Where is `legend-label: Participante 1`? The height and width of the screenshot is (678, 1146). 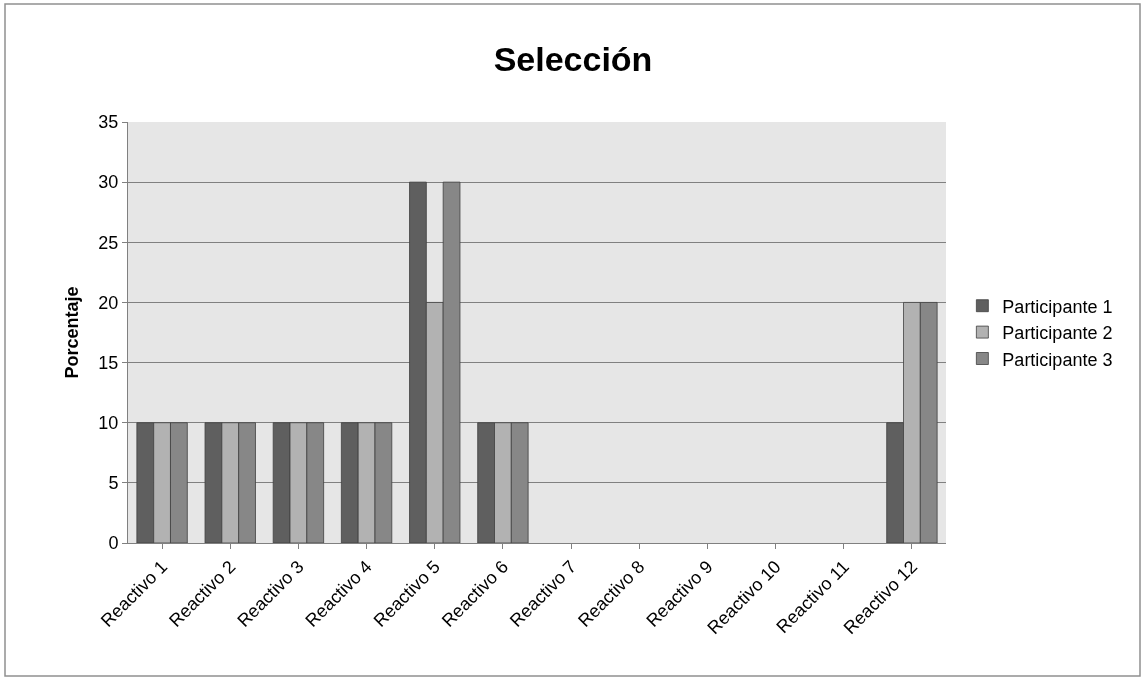 legend-label: Participante 1 is located at coordinates (1057, 306).